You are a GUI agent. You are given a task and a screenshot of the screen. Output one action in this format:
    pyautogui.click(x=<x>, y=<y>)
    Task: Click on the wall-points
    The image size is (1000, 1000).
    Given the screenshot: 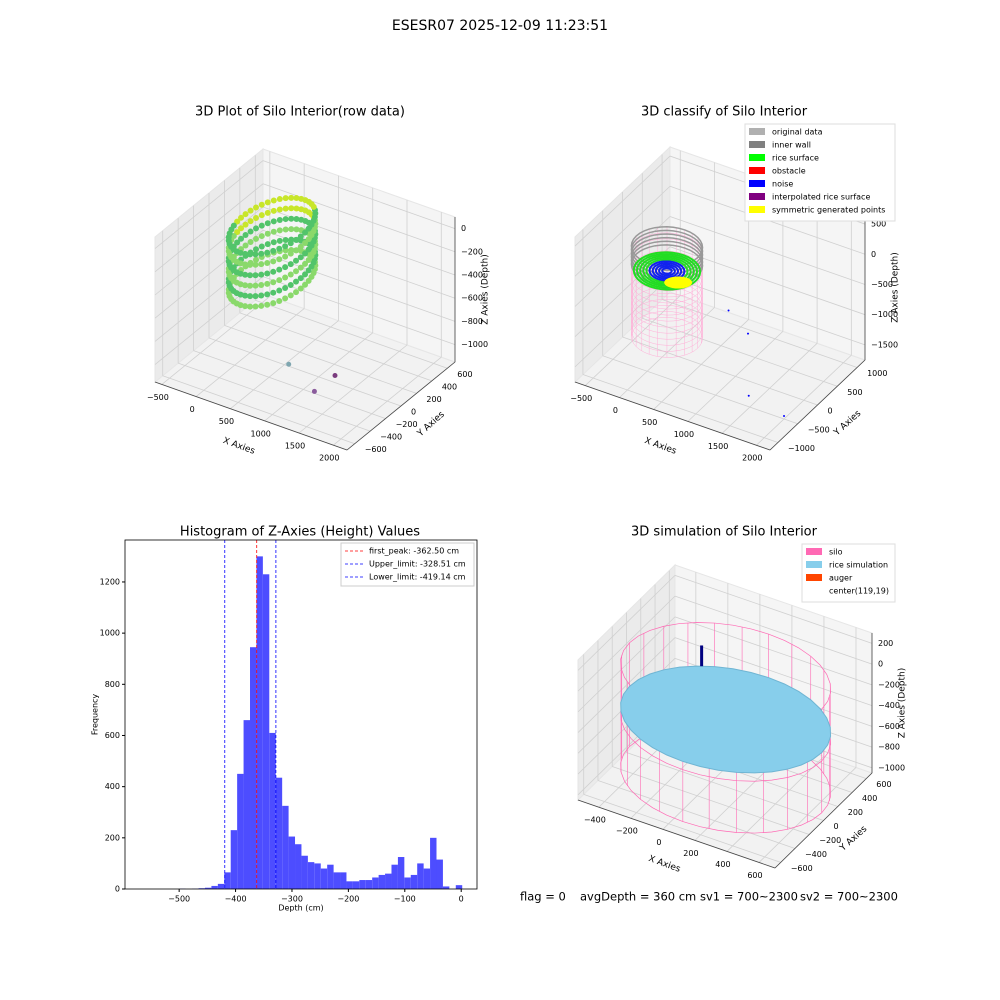 What is the action you would take?
    pyautogui.click(x=667, y=250)
    